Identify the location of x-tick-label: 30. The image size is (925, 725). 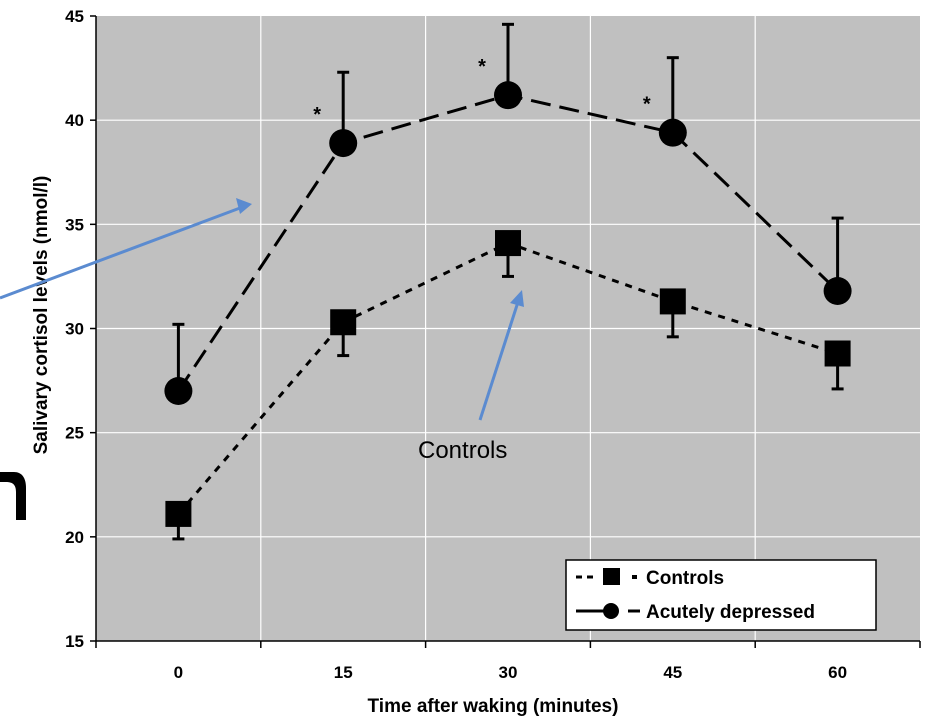
(508, 672).